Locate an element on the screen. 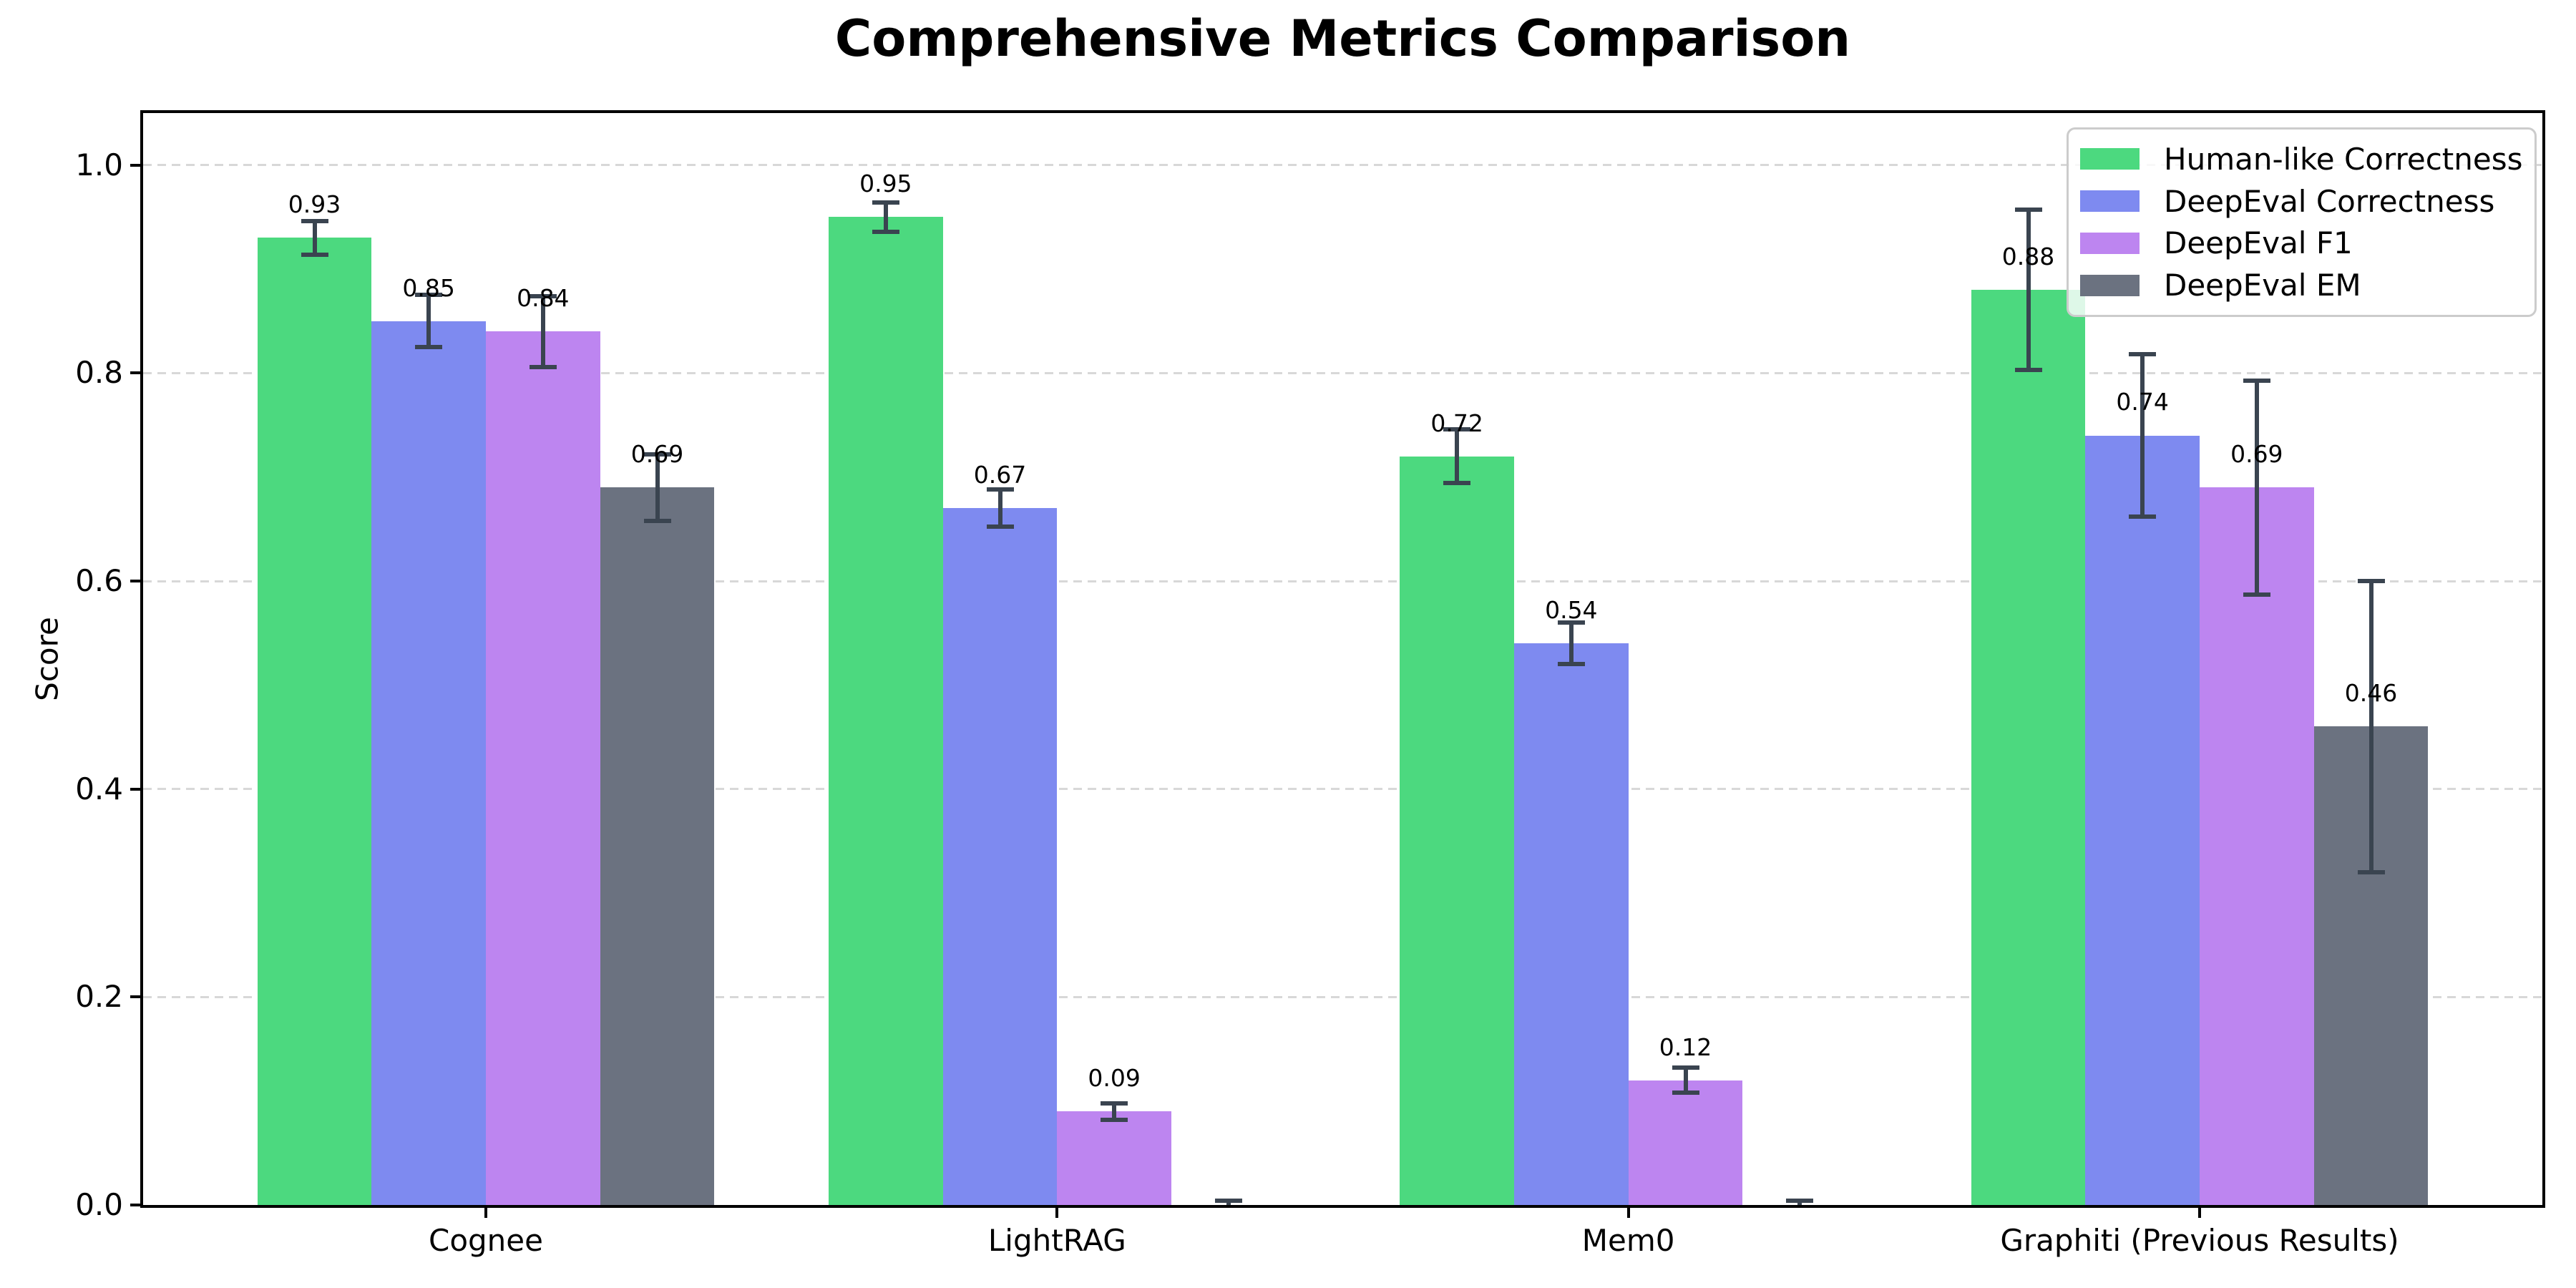 The height and width of the screenshot is (1288, 2576). legend-item-deepeval-f1: DeepEval F1 is located at coordinates (2300, 243).